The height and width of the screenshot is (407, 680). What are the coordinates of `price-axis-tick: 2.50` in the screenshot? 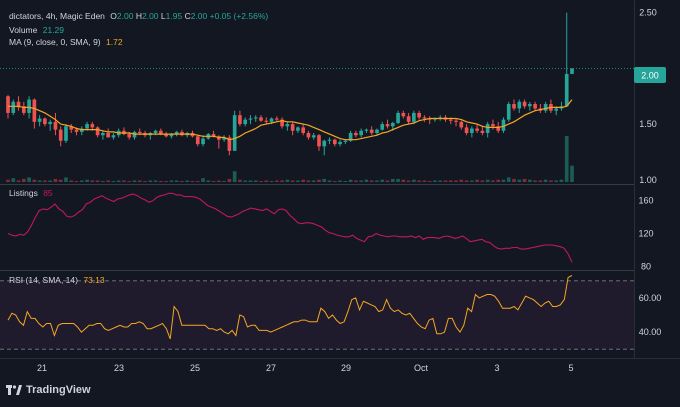 It's located at (648, 13).